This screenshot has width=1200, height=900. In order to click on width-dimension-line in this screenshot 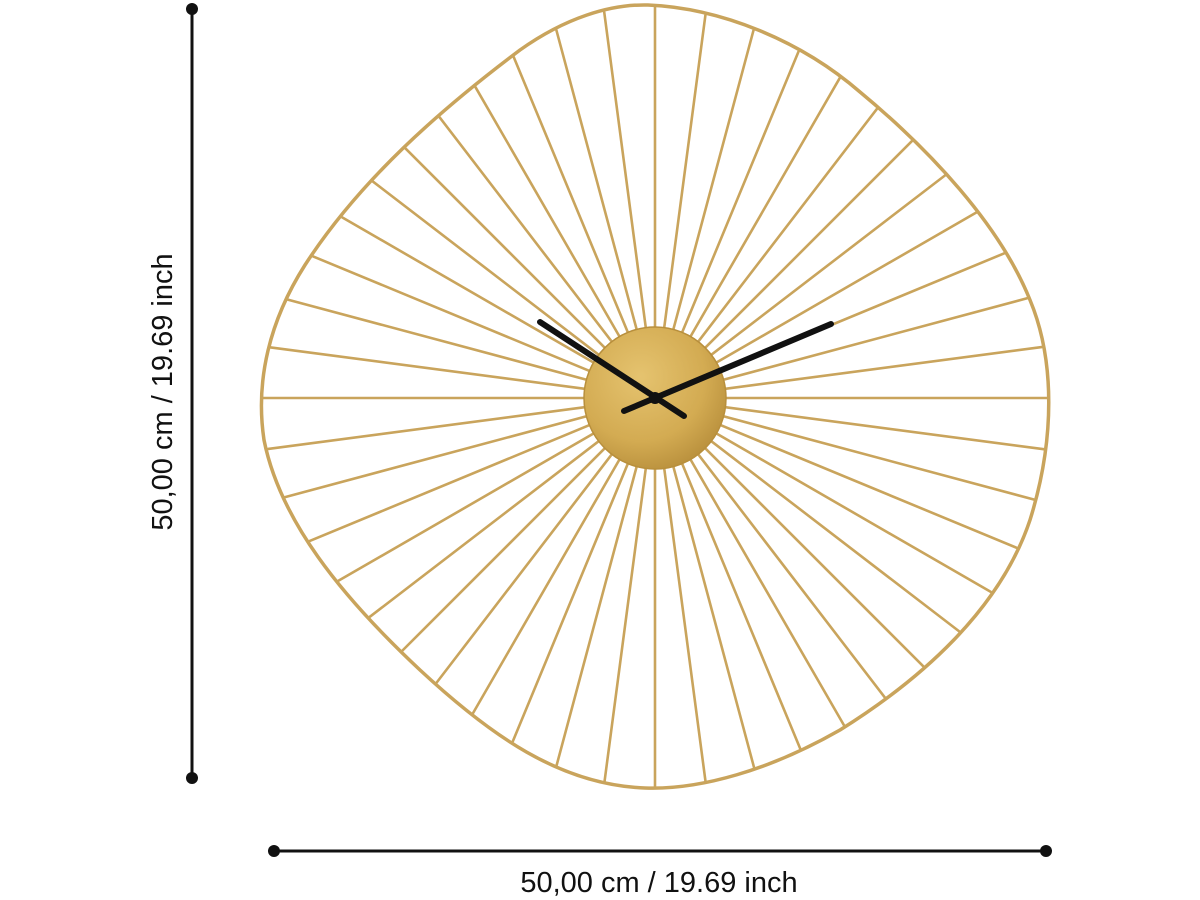, I will do `click(660, 851)`.